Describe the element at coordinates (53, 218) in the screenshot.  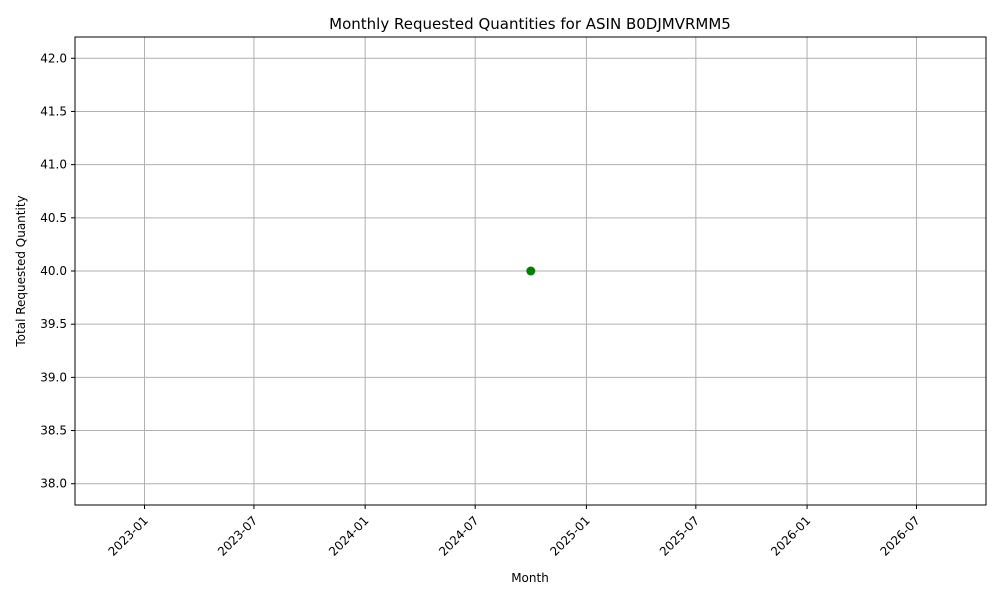
I see `y-tick-label: 40.5` at that location.